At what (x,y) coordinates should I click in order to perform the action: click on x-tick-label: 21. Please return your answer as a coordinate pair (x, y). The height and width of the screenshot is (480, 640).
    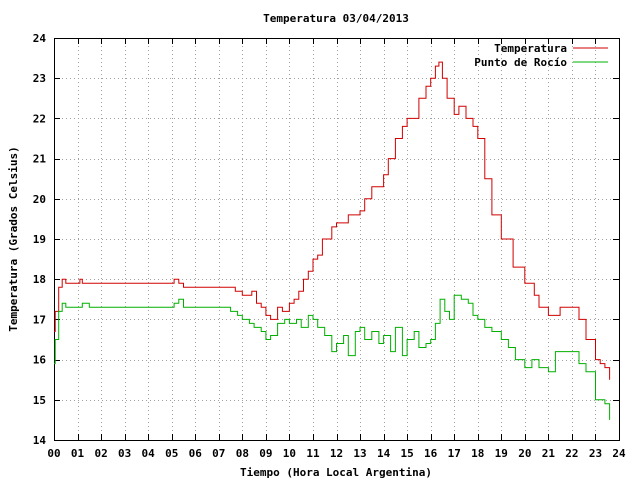
    Looking at the image, I should click on (549, 453).